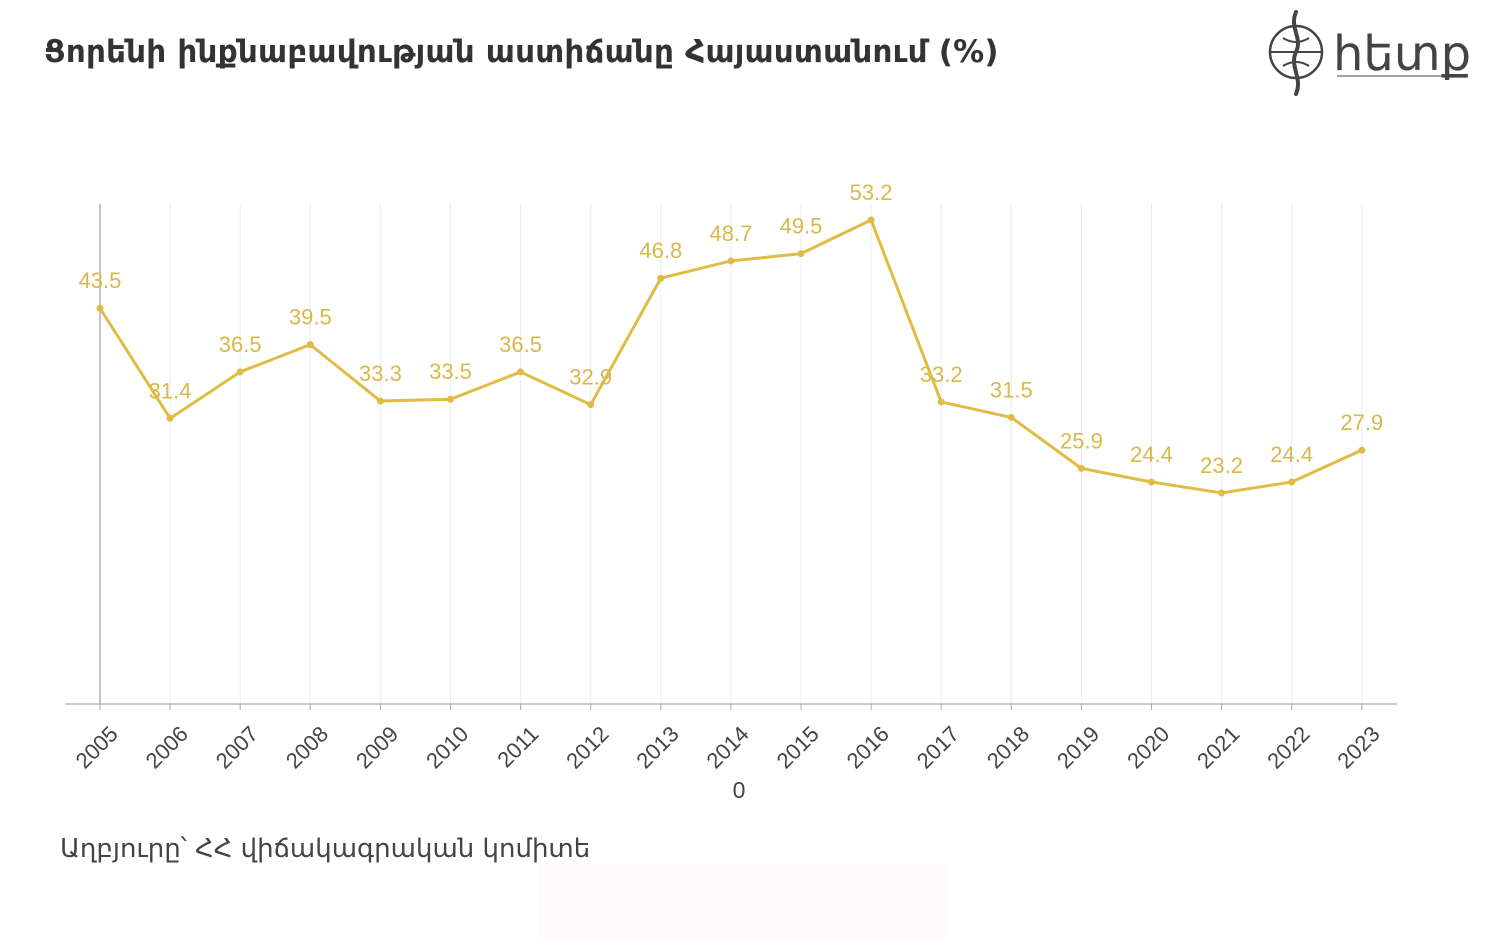 The image size is (1492, 938). What do you see at coordinates (307, 747) in the screenshot?
I see `x-tick-label: 2008` at bounding box center [307, 747].